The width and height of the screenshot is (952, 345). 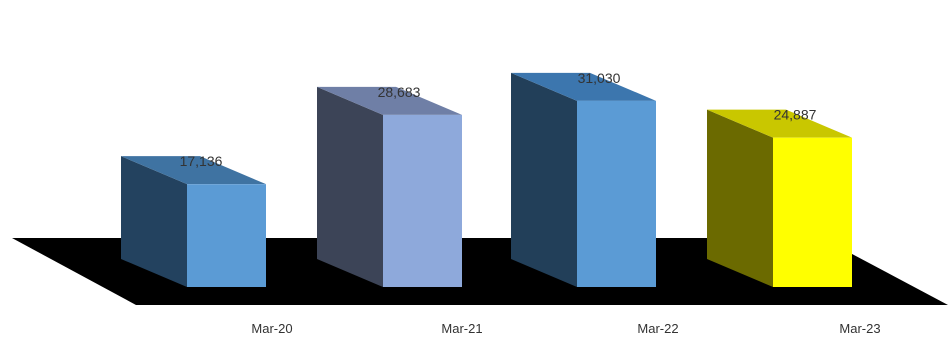 I want to click on x-axis-ticks-group: Mar-20 Mar-21 Mar-22 Mar-23, so click(x=565, y=328).